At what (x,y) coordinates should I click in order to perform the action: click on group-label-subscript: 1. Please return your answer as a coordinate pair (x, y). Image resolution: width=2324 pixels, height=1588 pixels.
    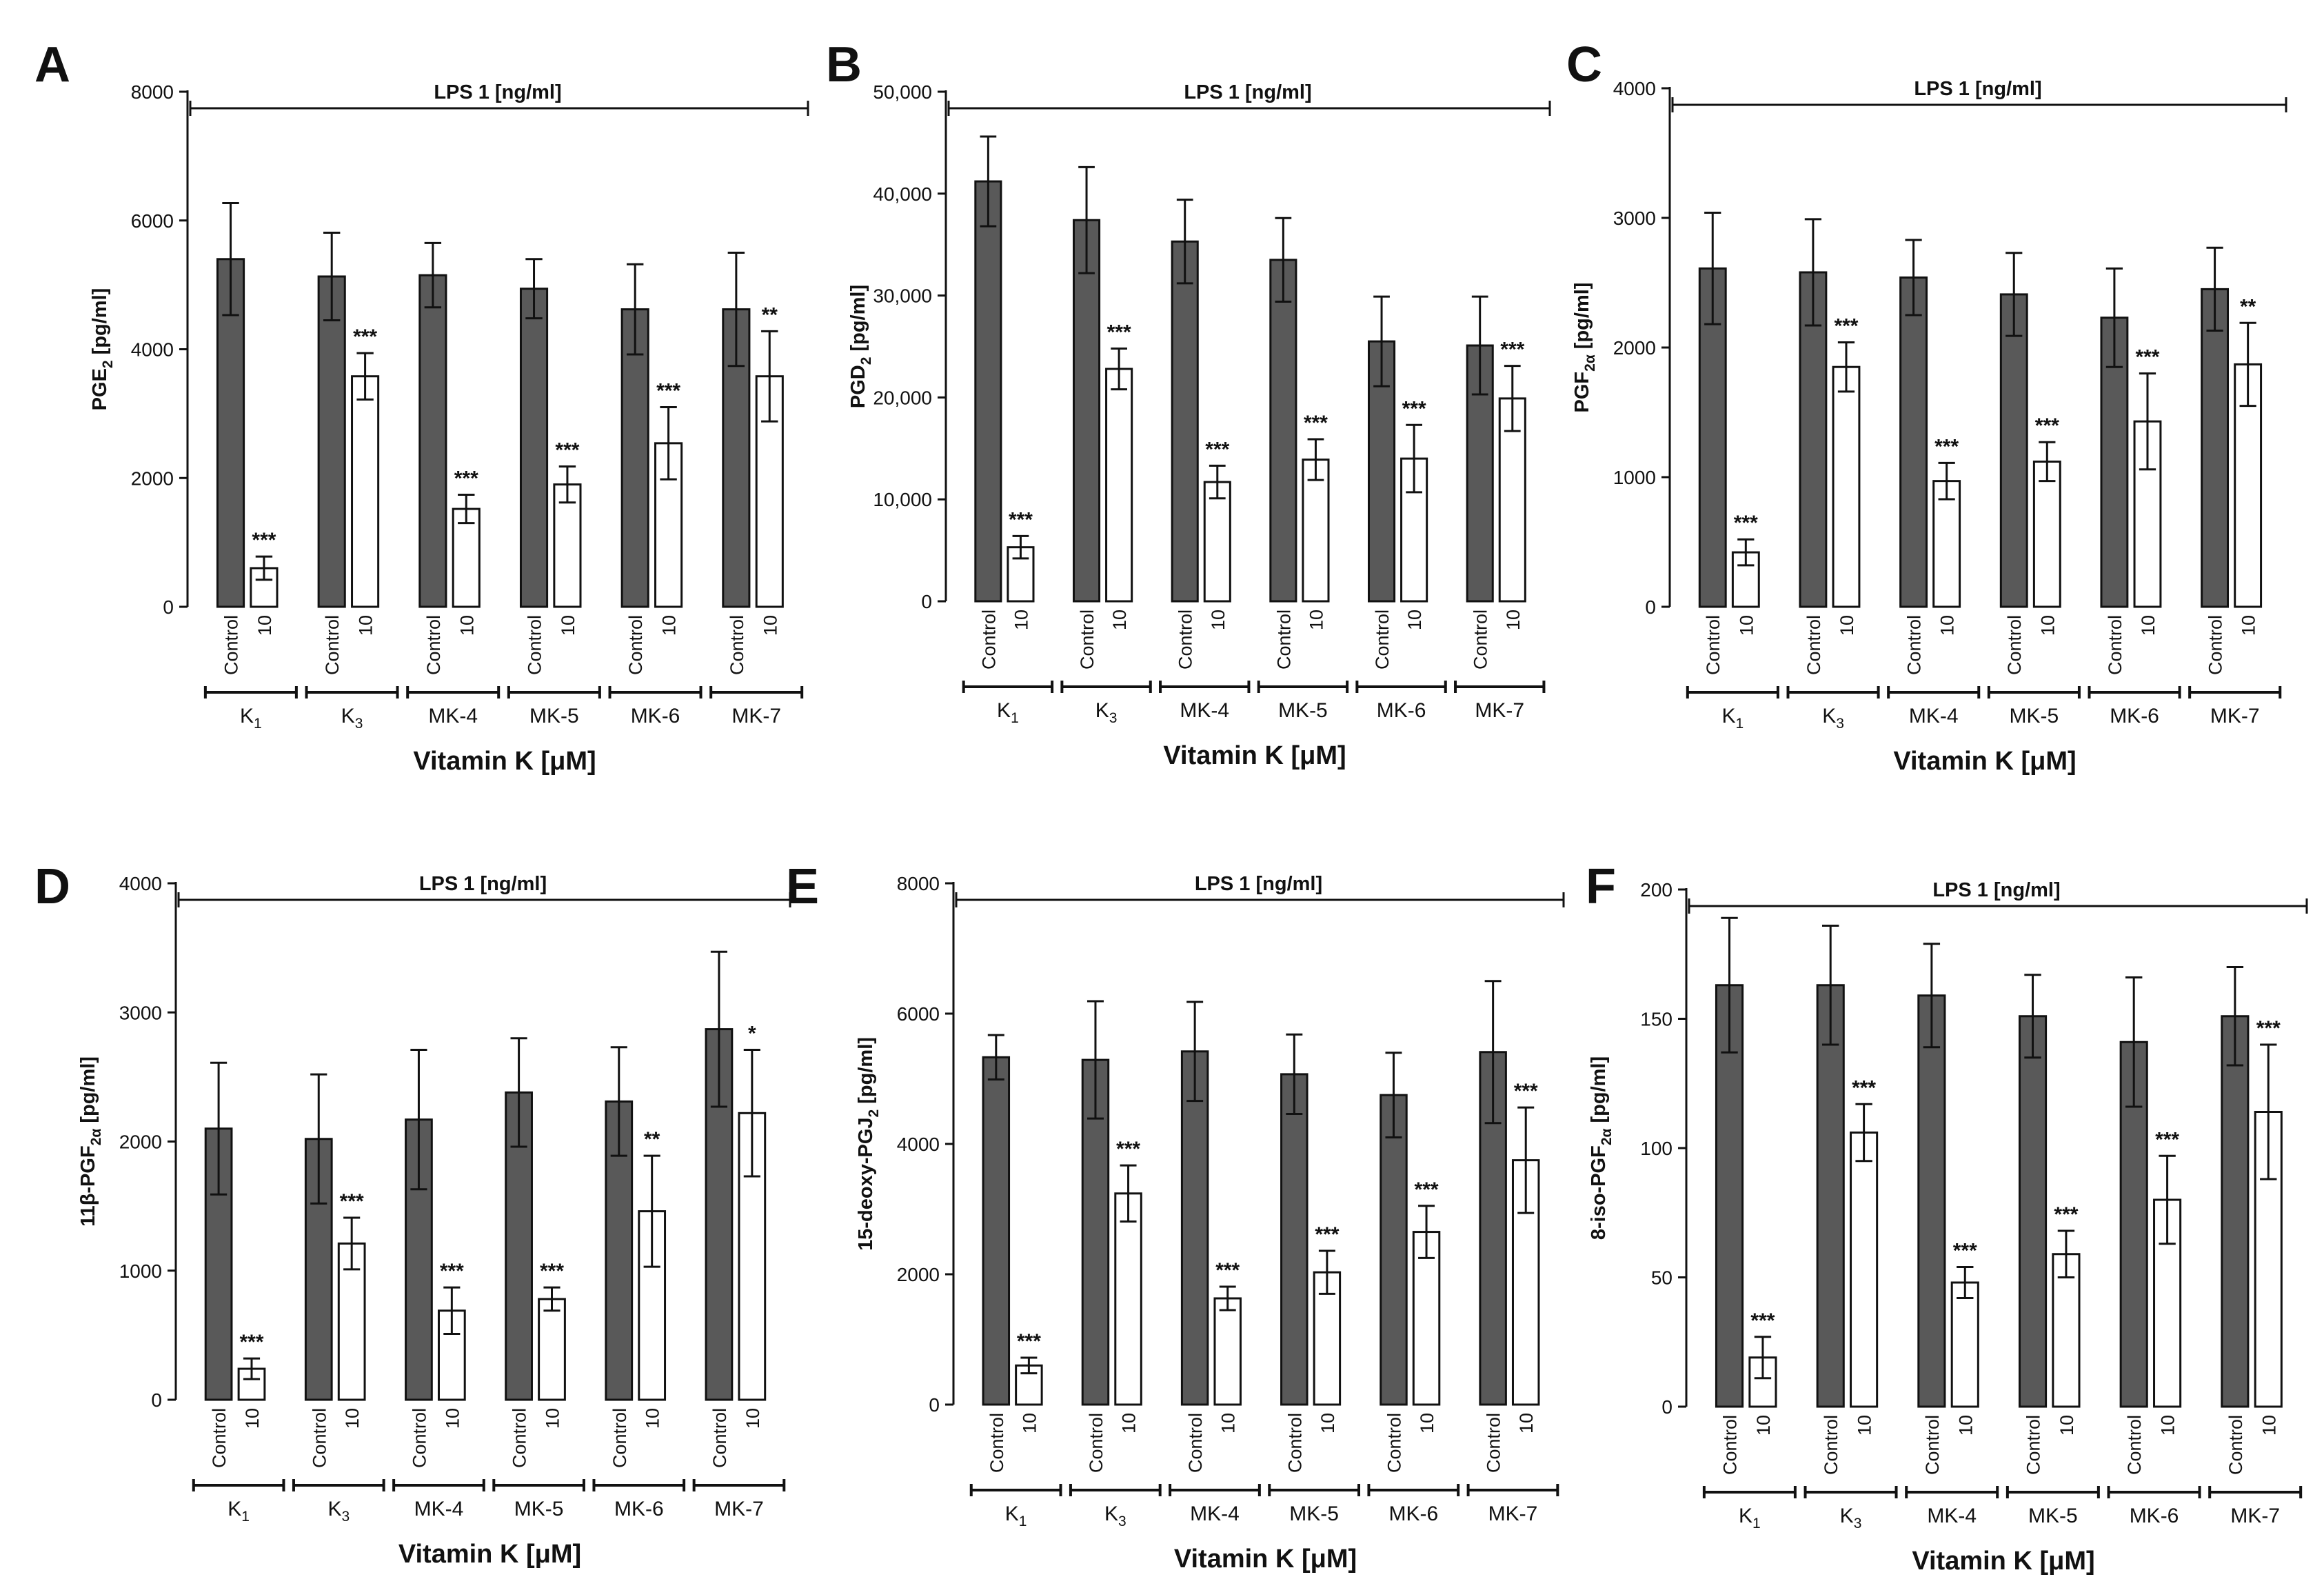
    Looking at the image, I should click on (258, 724).